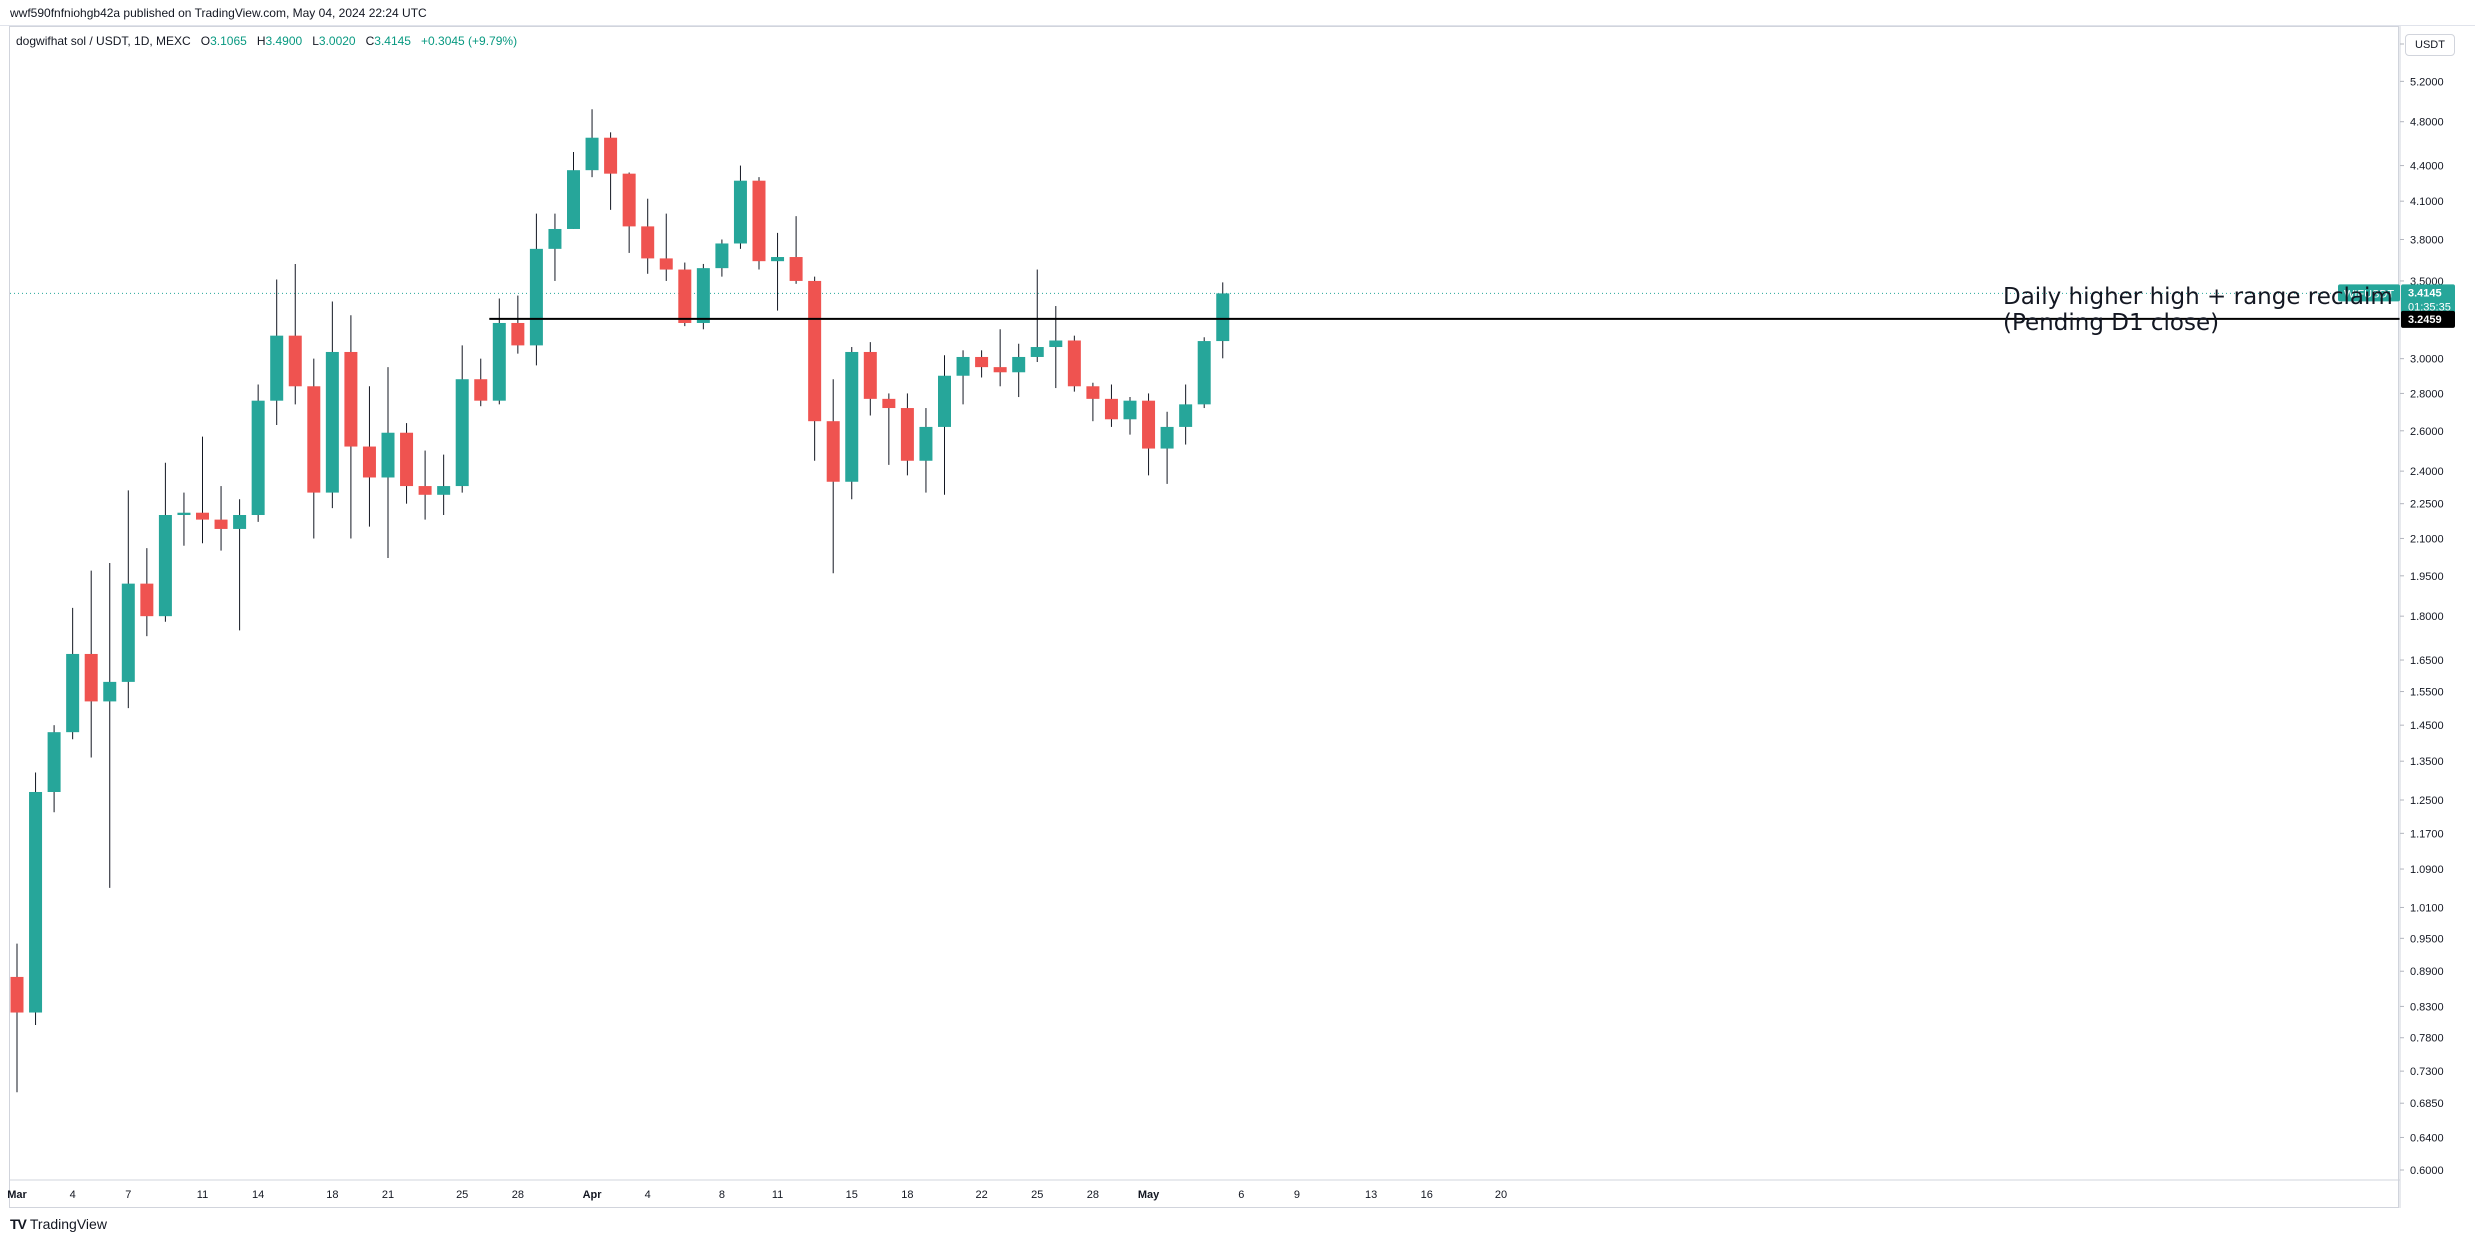  What do you see at coordinates (58, 1224) in the screenshot?
I see `tradingview-footer: TV TradingView` at bounding box center [58, 1224].